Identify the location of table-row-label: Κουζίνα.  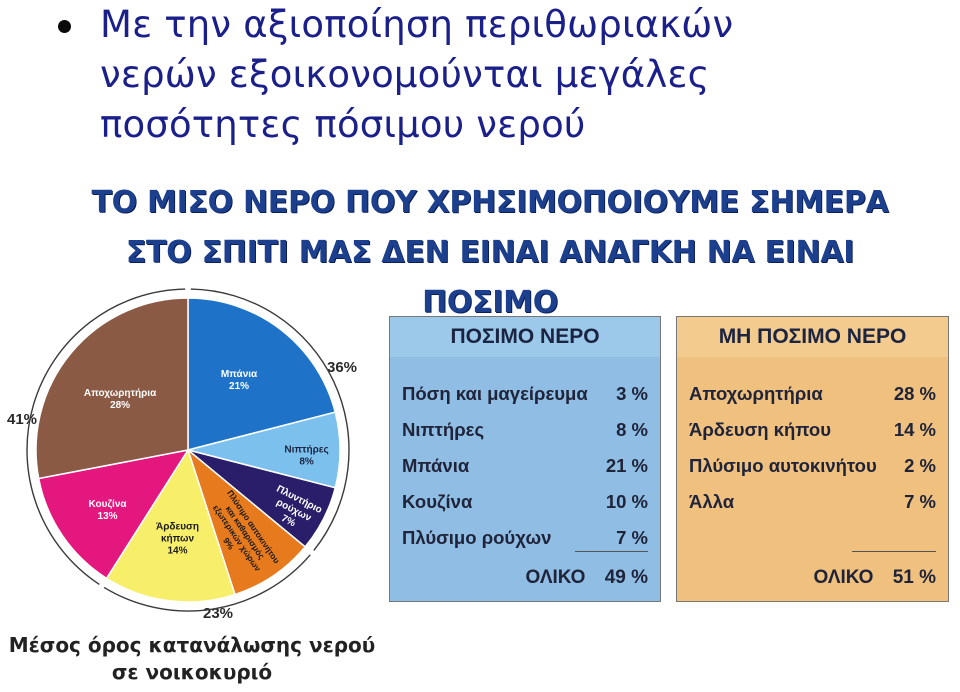
(437, 501).